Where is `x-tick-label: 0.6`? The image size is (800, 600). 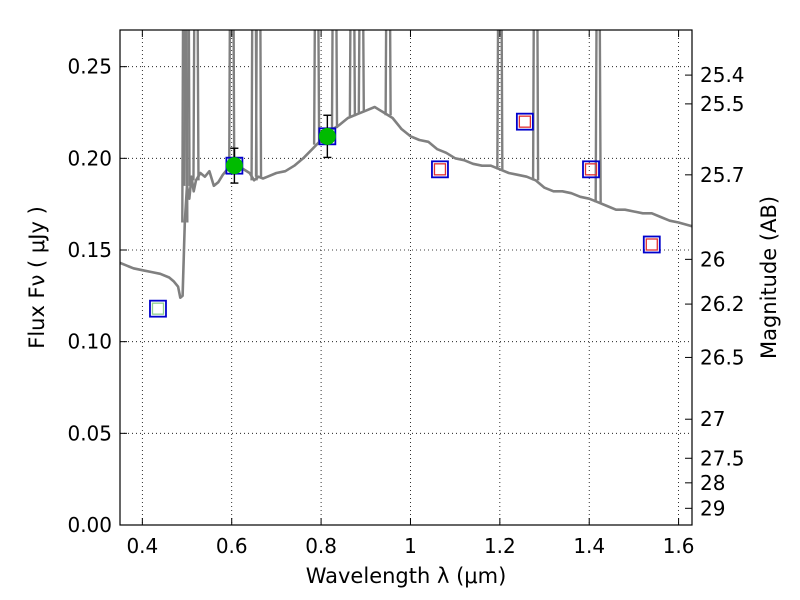 x-tick-label: 0.6 is located at coordinates (232, 546).